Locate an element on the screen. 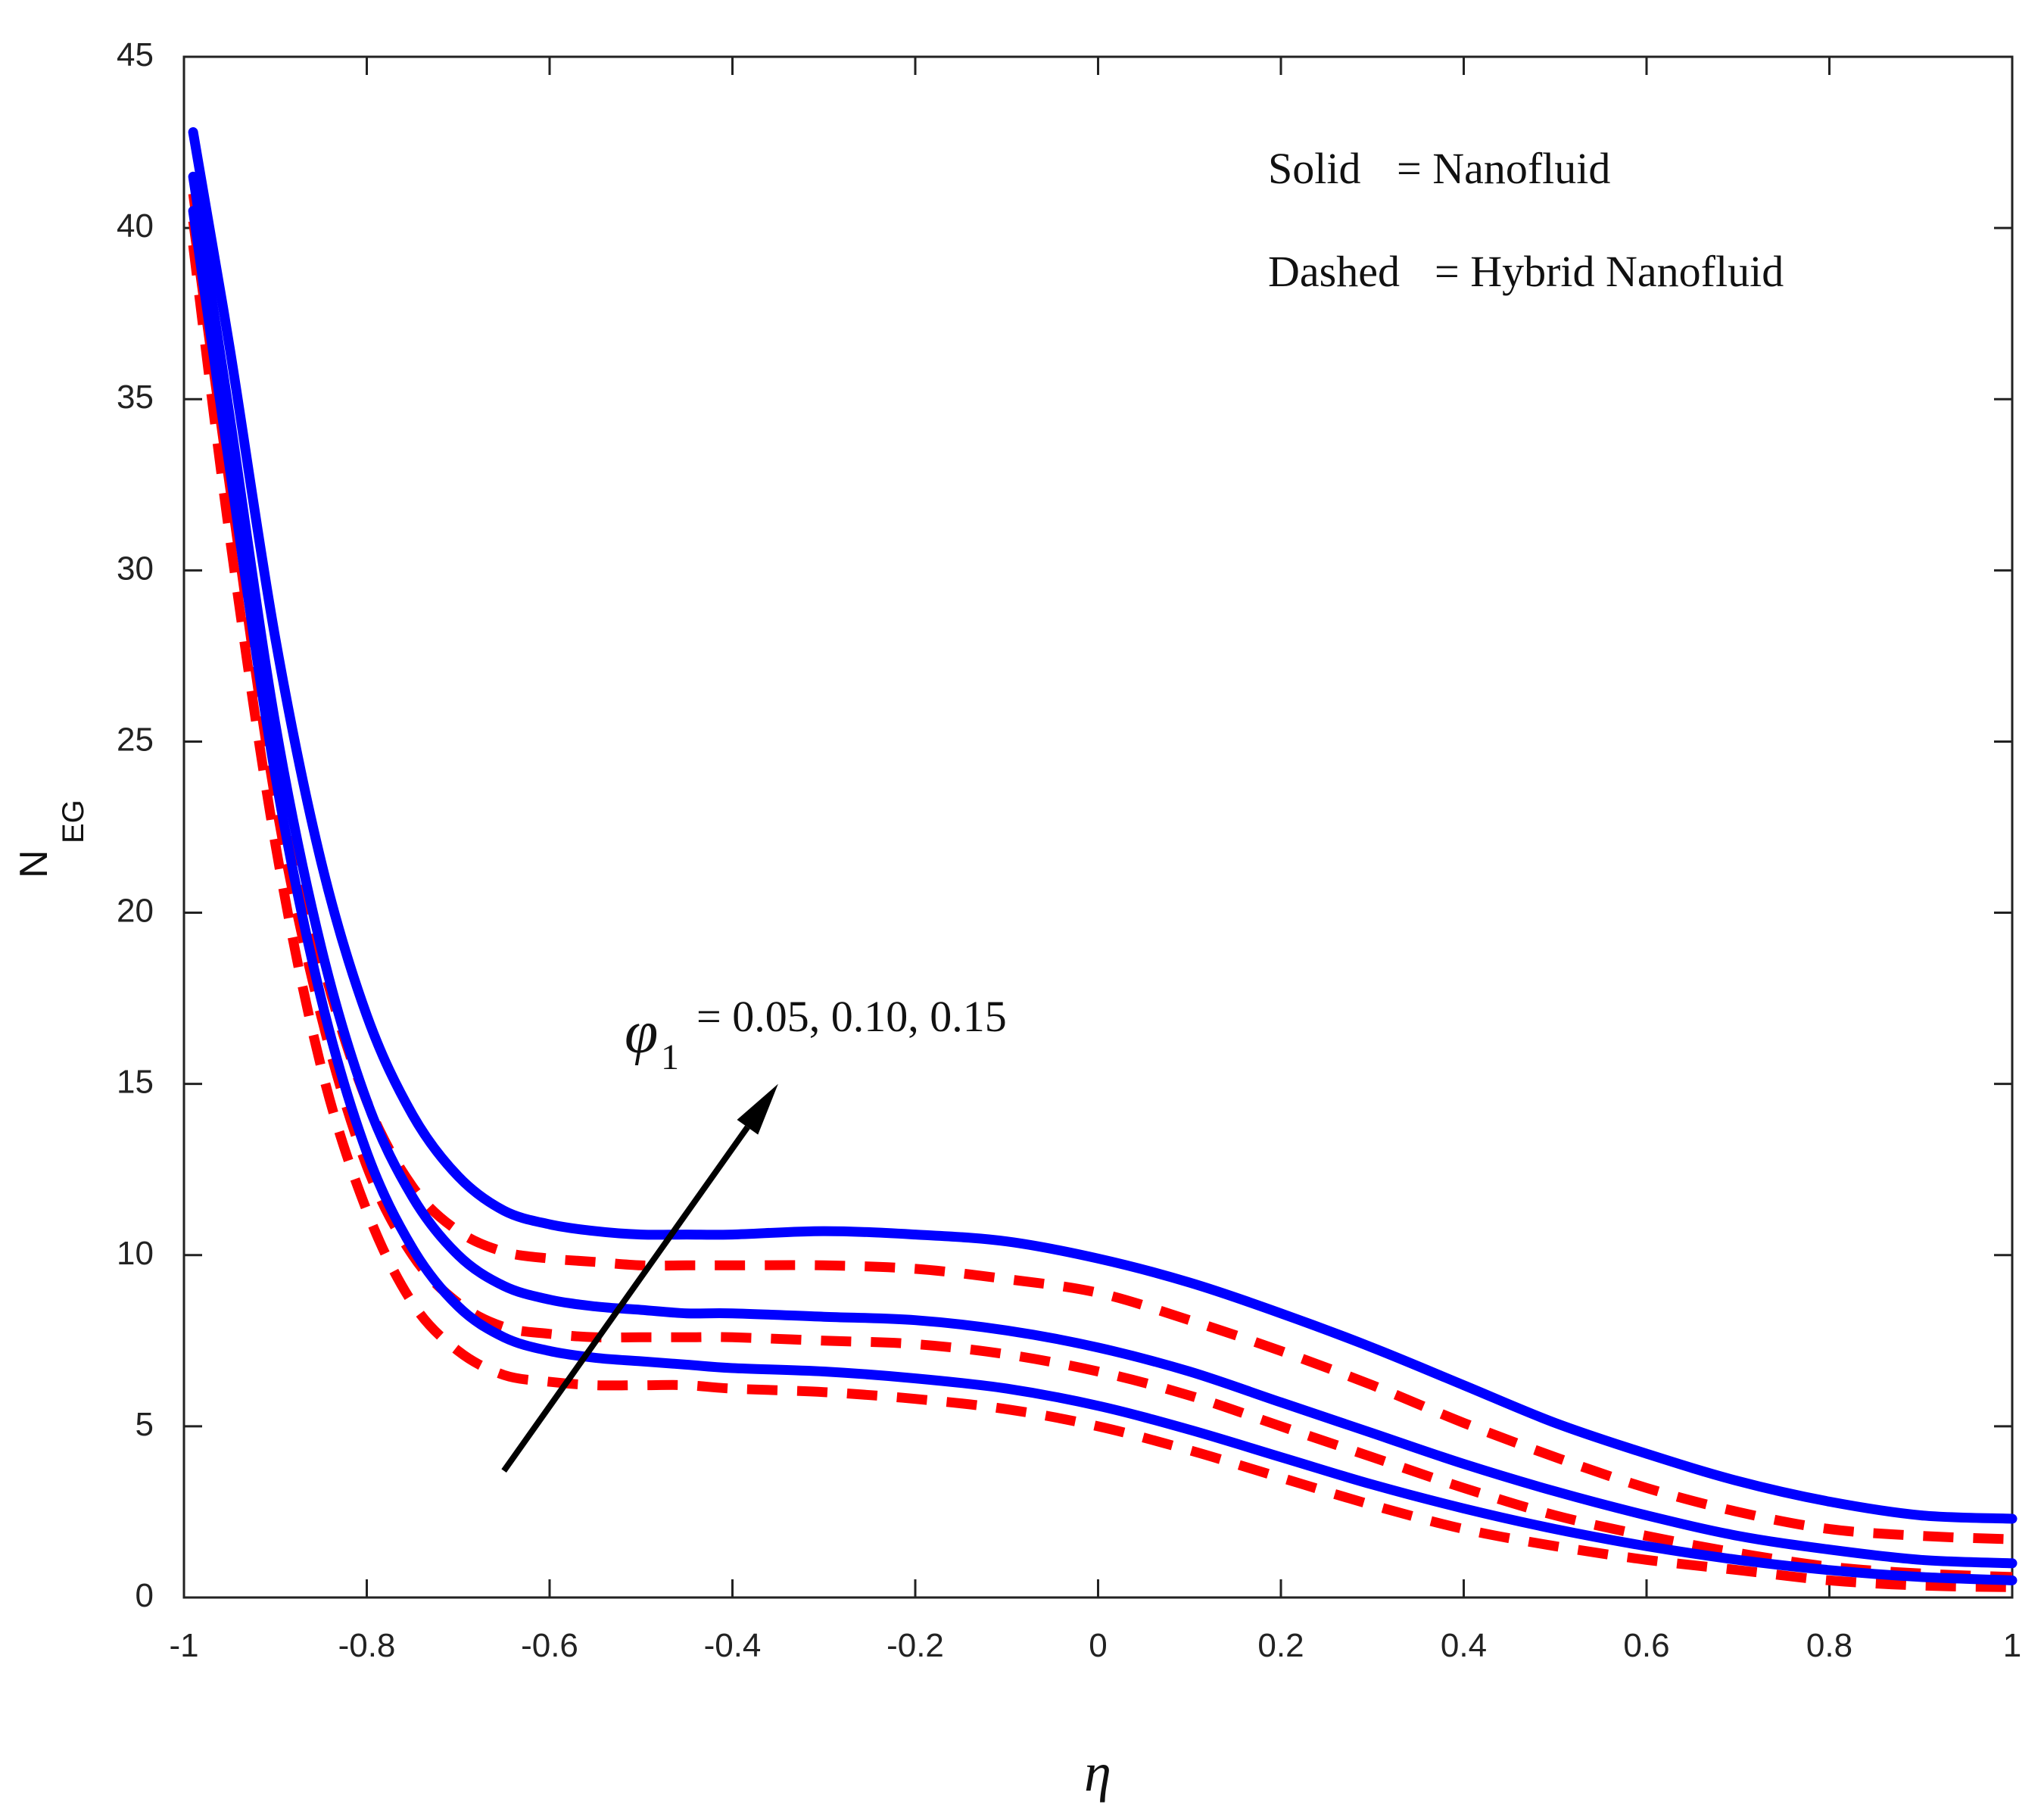 Image resolution: width=2044 pixels, height=1811 pixels. x-tick-label: -0.6 is located at coordinates (549, 1645).